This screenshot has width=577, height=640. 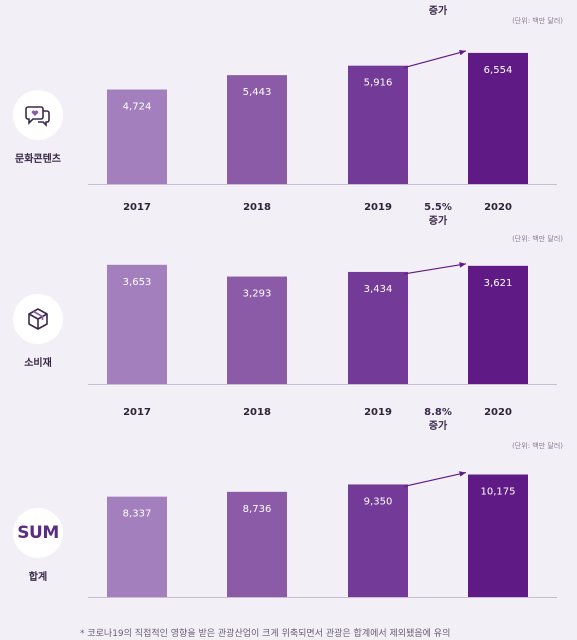 I want to click on bar-value-label: 5,443, so click(x=257, y=92).